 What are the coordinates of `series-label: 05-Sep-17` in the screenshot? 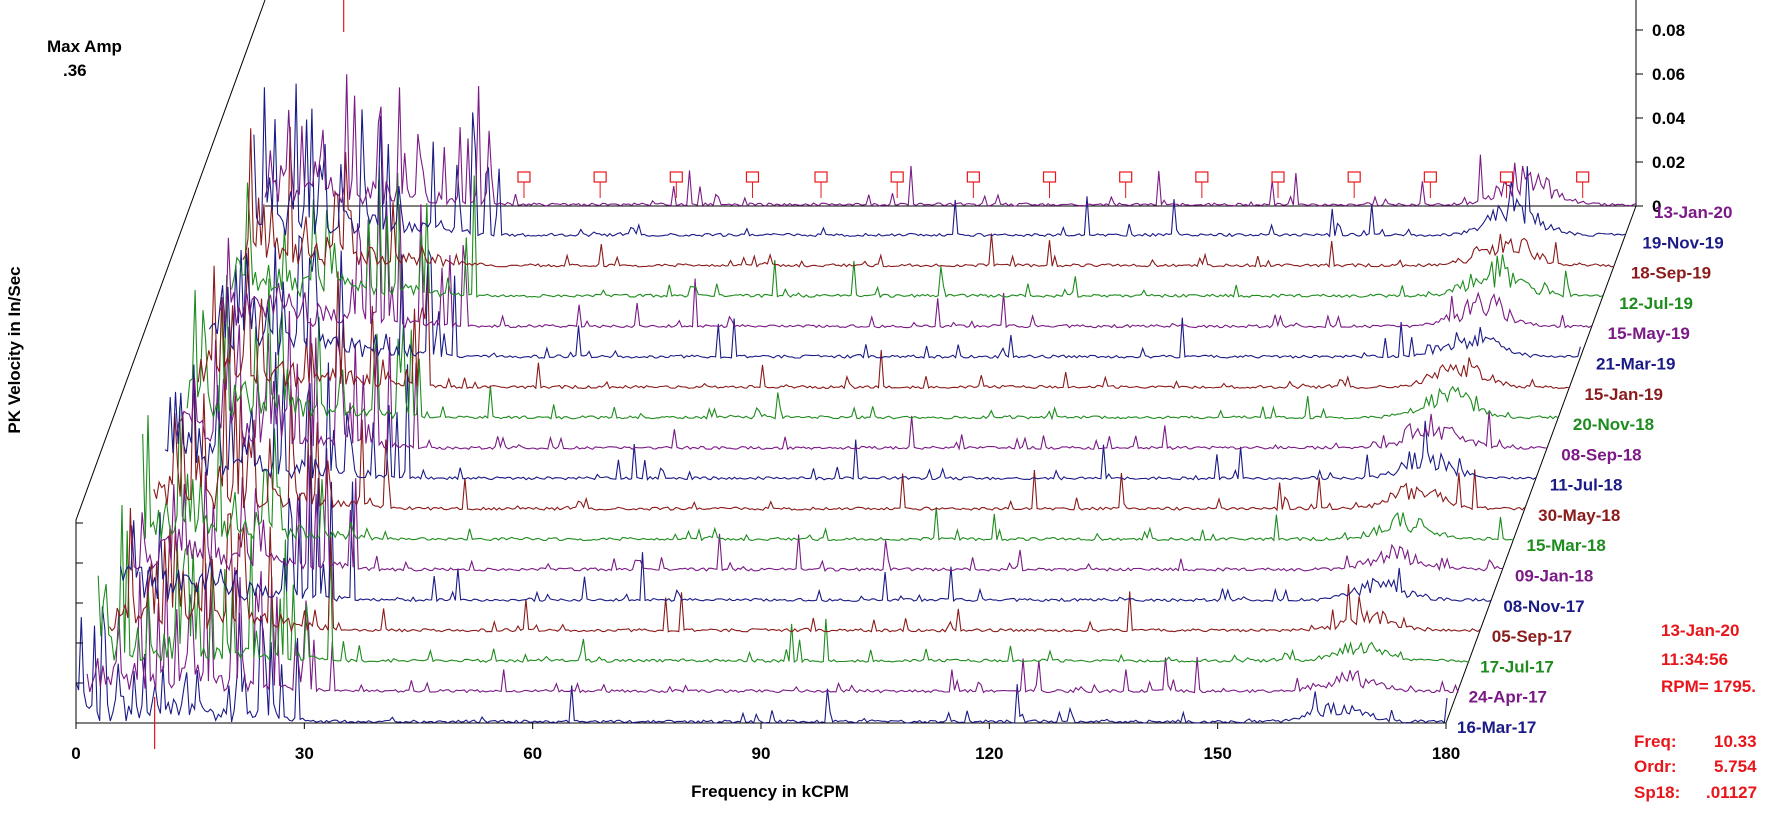 It's located at (1532, 636).